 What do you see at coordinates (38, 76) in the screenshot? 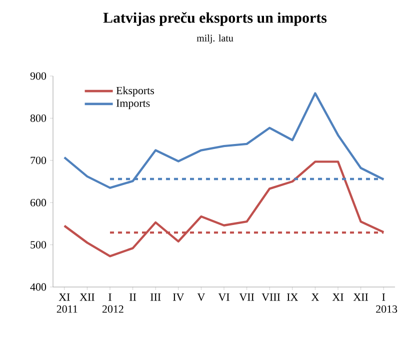
I see `y-tick-label: 900` at bounding box center [38, 76].